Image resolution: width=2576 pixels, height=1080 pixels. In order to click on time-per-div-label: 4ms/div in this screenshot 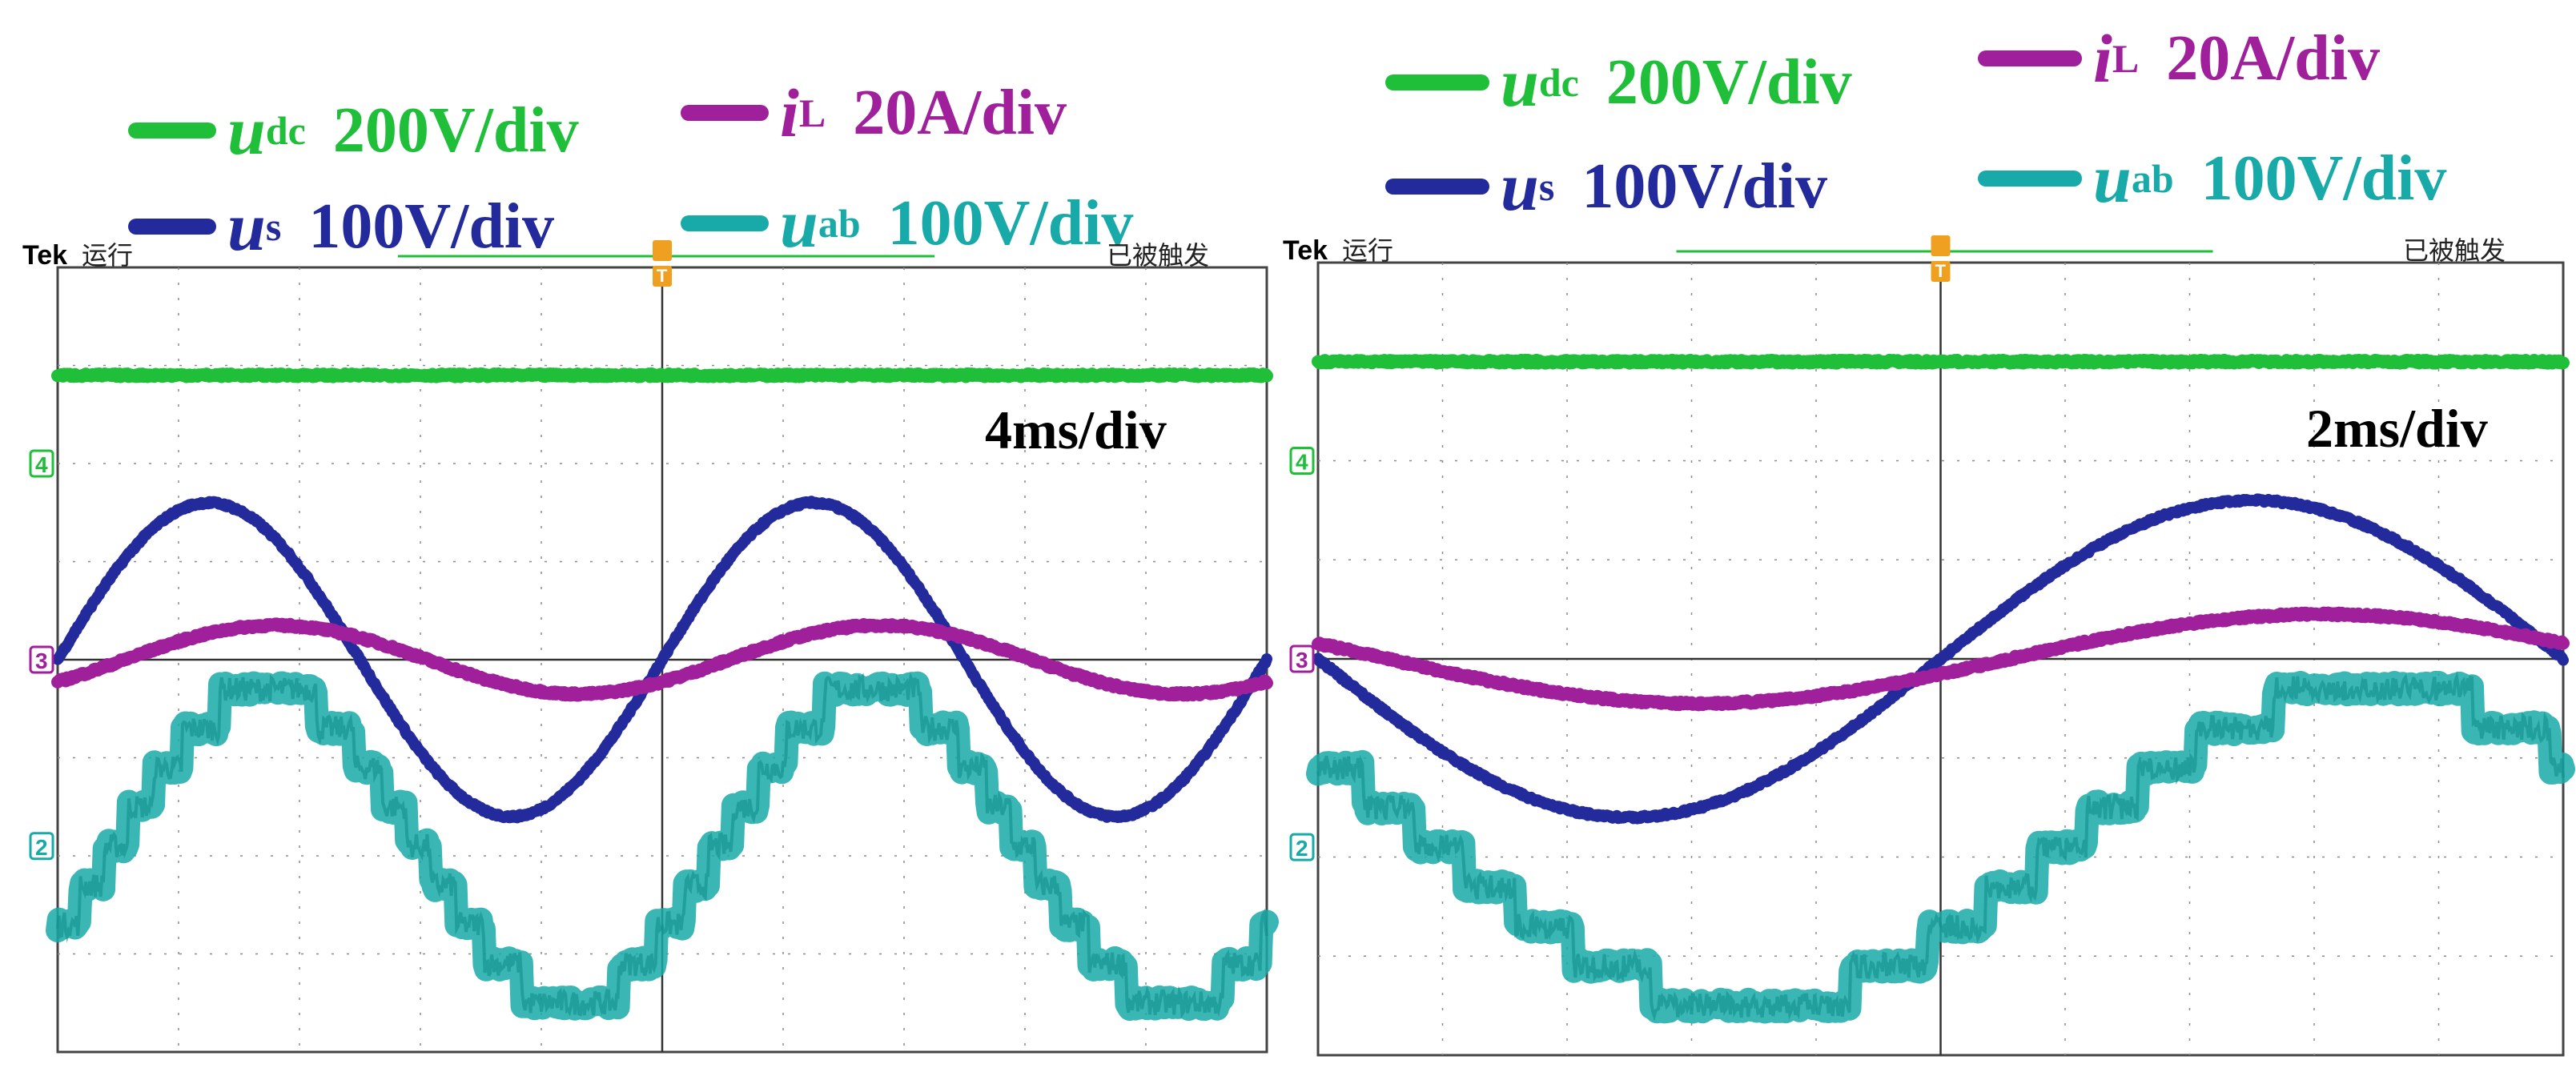, I will do `click(1076, 429)`.